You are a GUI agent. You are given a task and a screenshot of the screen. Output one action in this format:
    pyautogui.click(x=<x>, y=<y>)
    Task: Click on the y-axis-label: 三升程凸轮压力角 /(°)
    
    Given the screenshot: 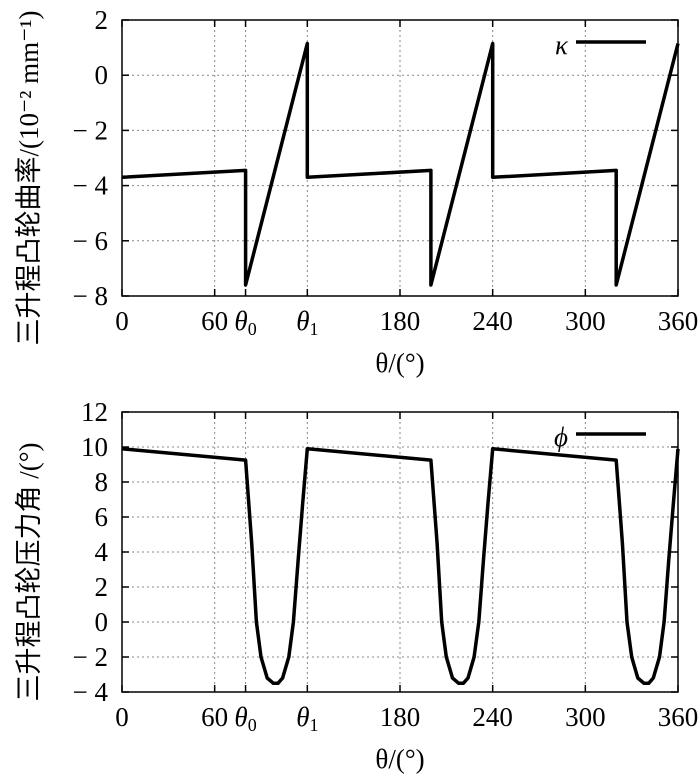 What is the action you would take?
    pyautogui.click(x=29, y=571)
    